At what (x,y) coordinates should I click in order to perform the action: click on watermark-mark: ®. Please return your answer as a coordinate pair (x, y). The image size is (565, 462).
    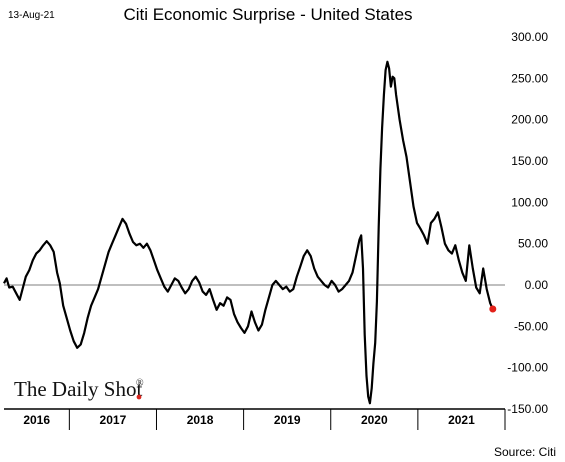
    Looking at the image, I should click on (140, 383).